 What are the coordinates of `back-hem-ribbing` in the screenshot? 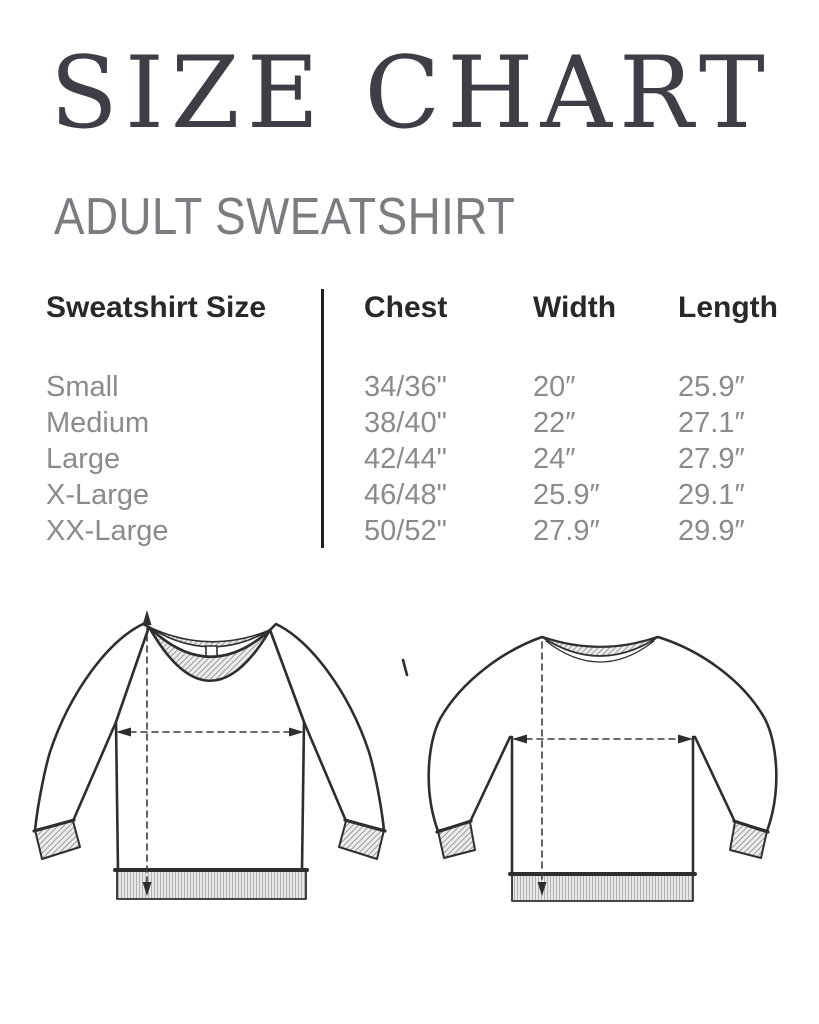 It's located at (602, 887).